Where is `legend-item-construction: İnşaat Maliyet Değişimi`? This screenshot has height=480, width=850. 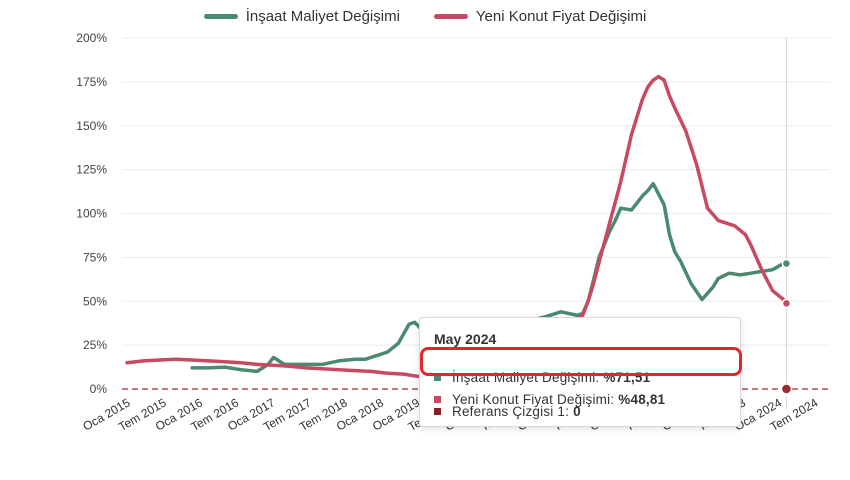 legend-item-construction: İnşaat Maliyet Değişimi is located at coordinates (301, 16).